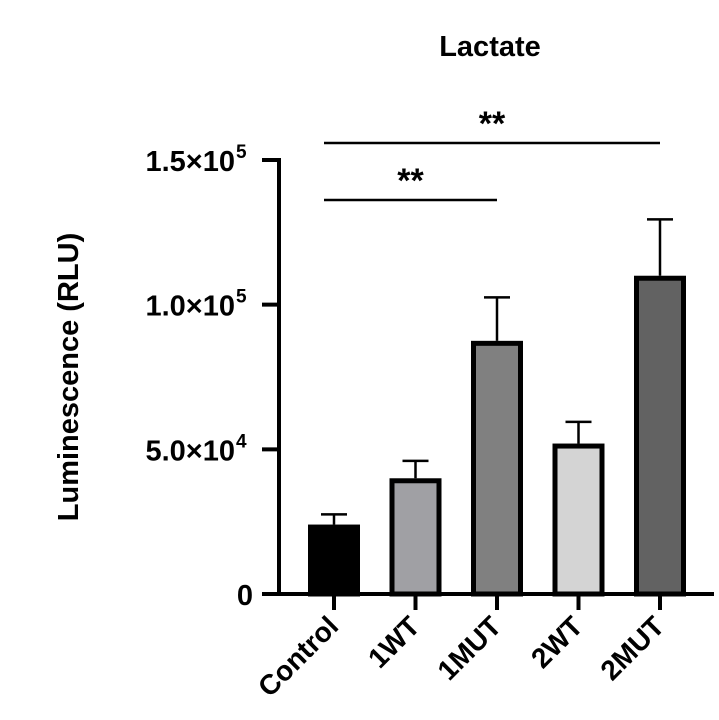  Describe the element at coordinates (492, 153) in the screenshot. I see `significance-annotations: ** **` at that location.